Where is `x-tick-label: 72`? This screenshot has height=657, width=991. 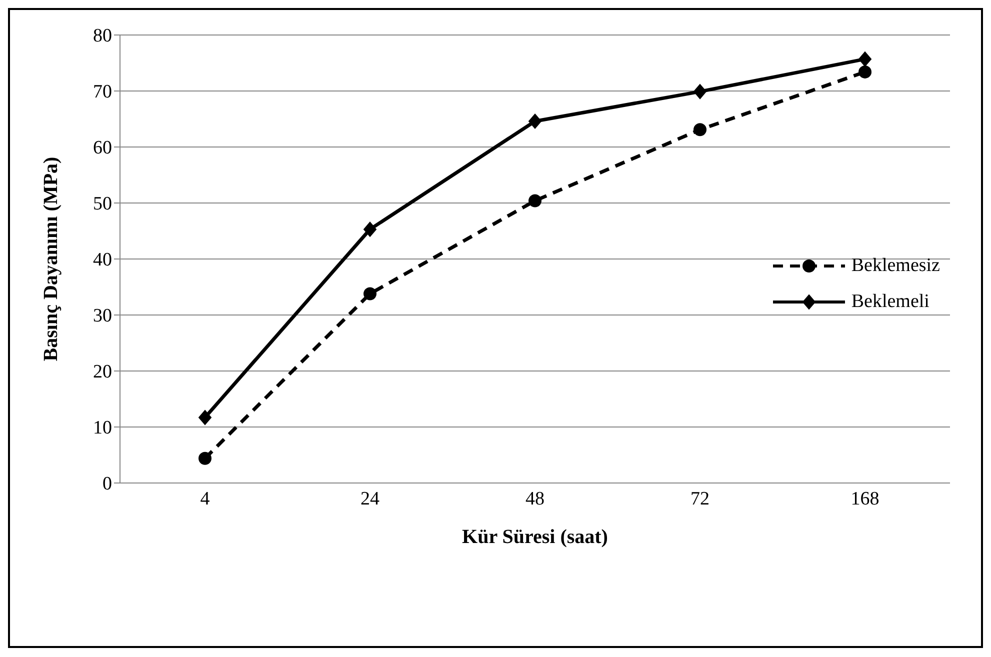
x-tick-label: 72 is located at coordinates (700, 499).